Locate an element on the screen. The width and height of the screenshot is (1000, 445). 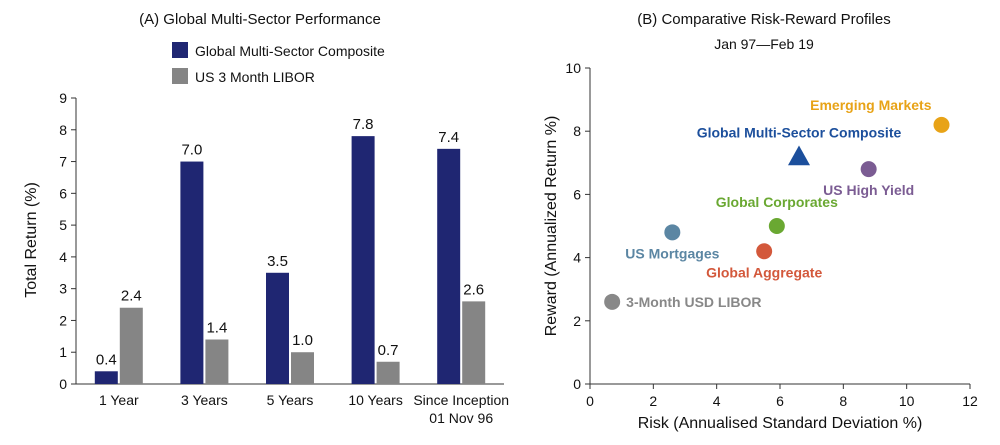
scatter-chart-x-tick-label: 10 is located at coordinates (907, 401).